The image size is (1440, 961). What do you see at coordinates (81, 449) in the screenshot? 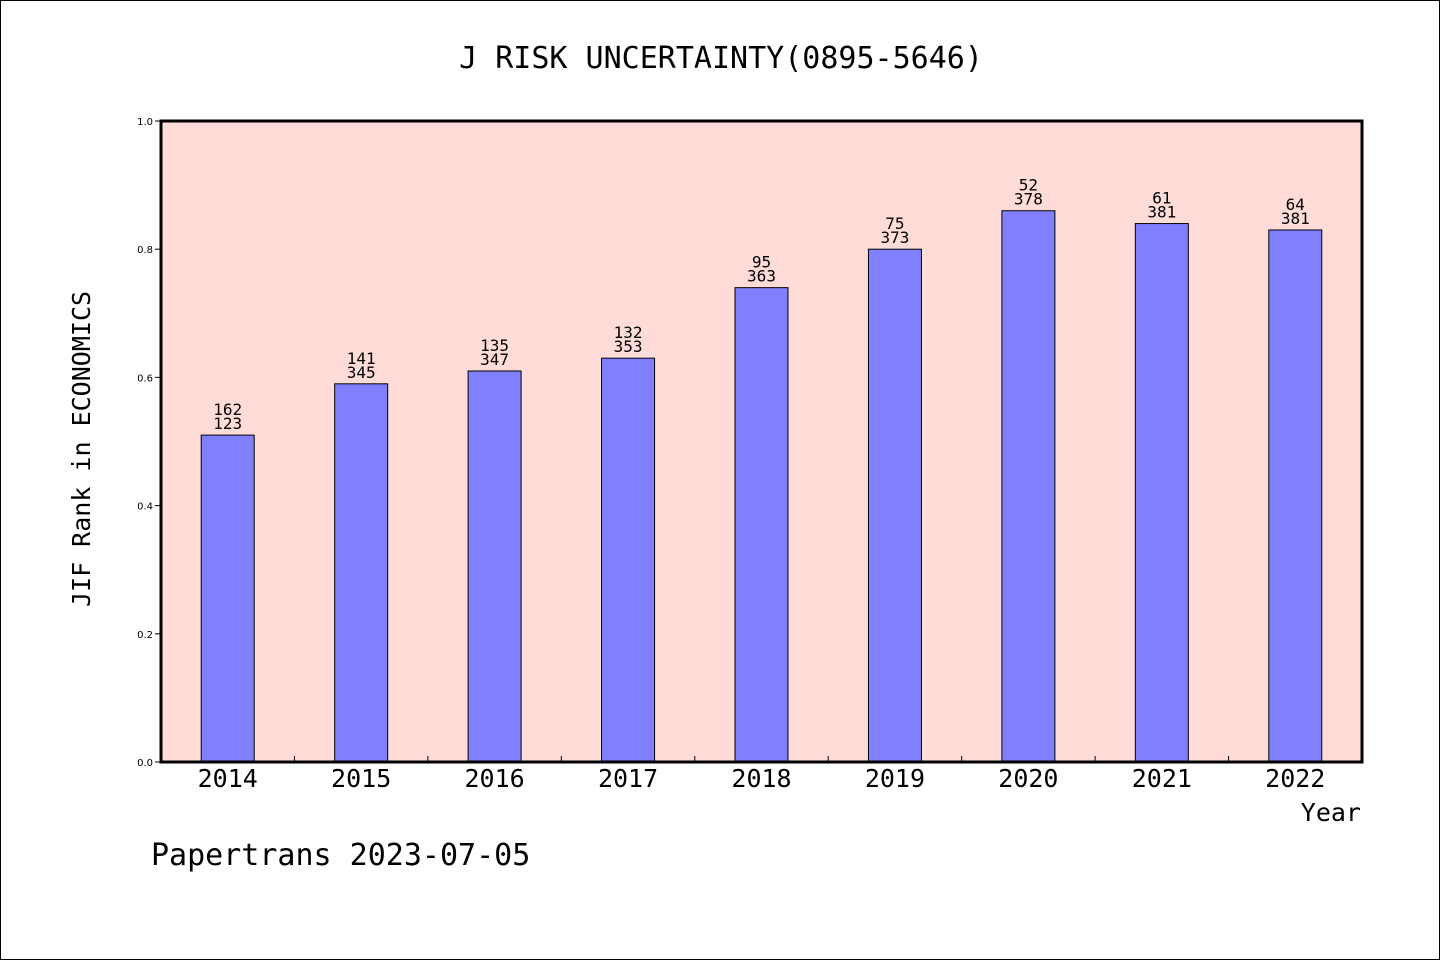
I see `y-axis-label: JIF Rank in ECONOMICS` at bounding box center [81, 449].